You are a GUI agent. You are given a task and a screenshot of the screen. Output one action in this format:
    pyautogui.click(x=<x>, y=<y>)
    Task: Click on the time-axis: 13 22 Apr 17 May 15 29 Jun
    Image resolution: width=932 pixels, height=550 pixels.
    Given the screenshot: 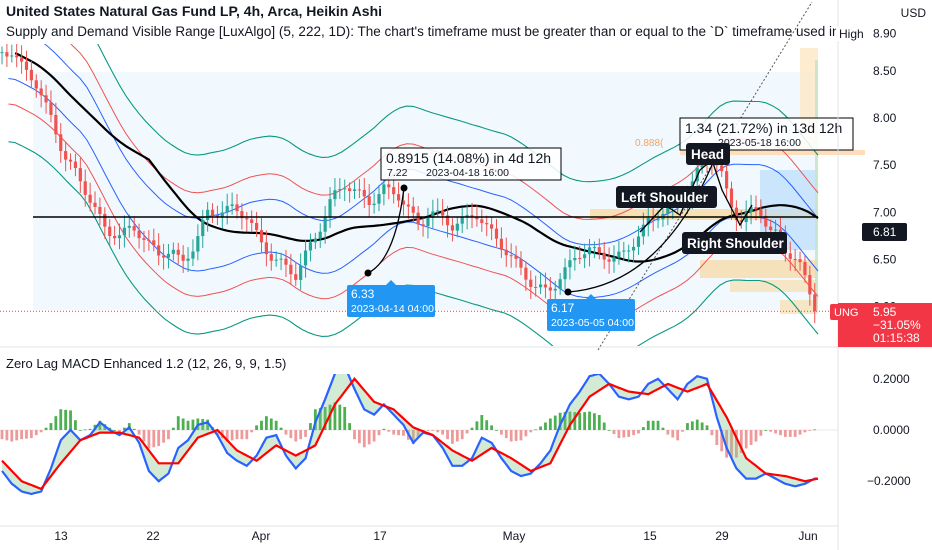 What is the action you would take?
    pyautogui.click(x=435, y=536)
    